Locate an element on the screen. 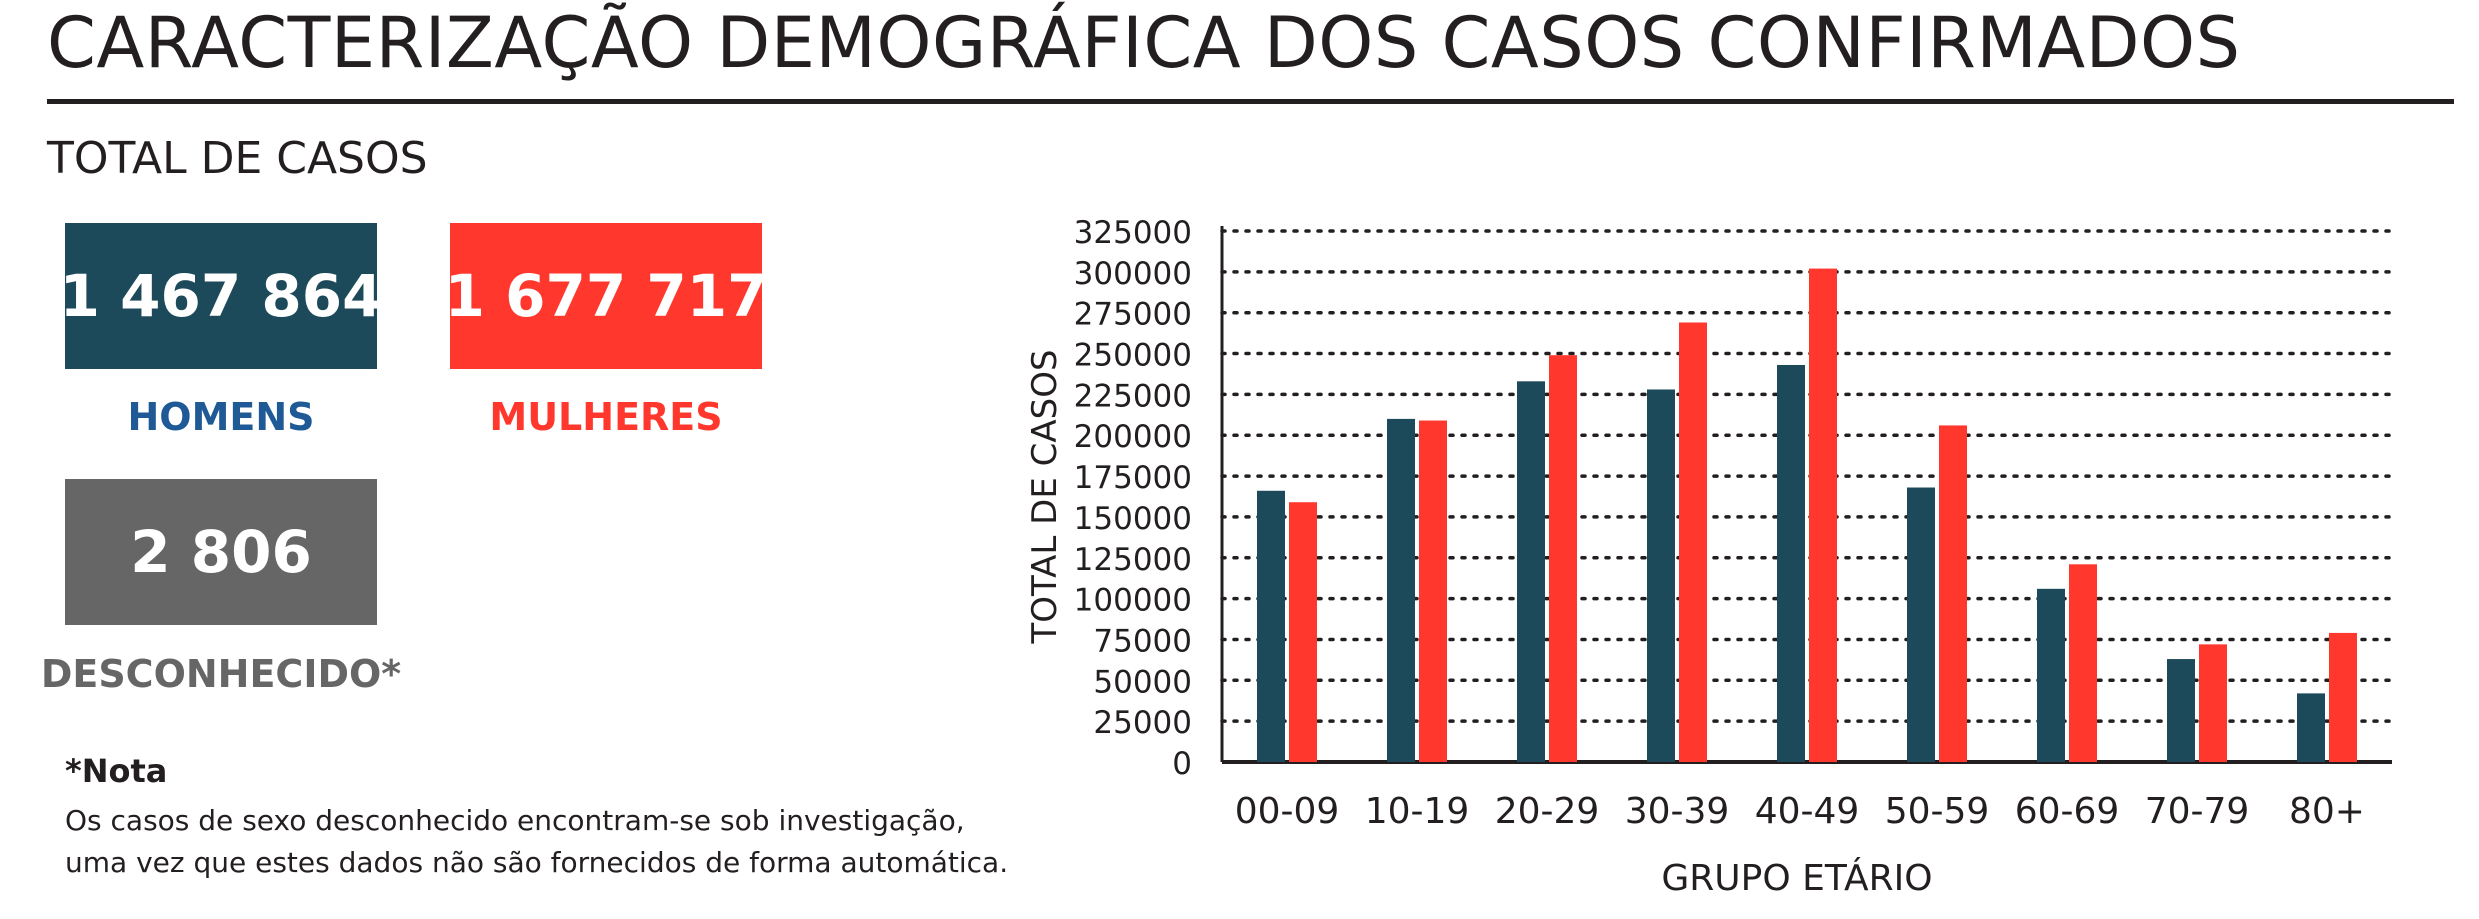 The image size is (2479, 919). y-axis-title: TOTAL DE CASOS is located at coordinates (1045, 496).